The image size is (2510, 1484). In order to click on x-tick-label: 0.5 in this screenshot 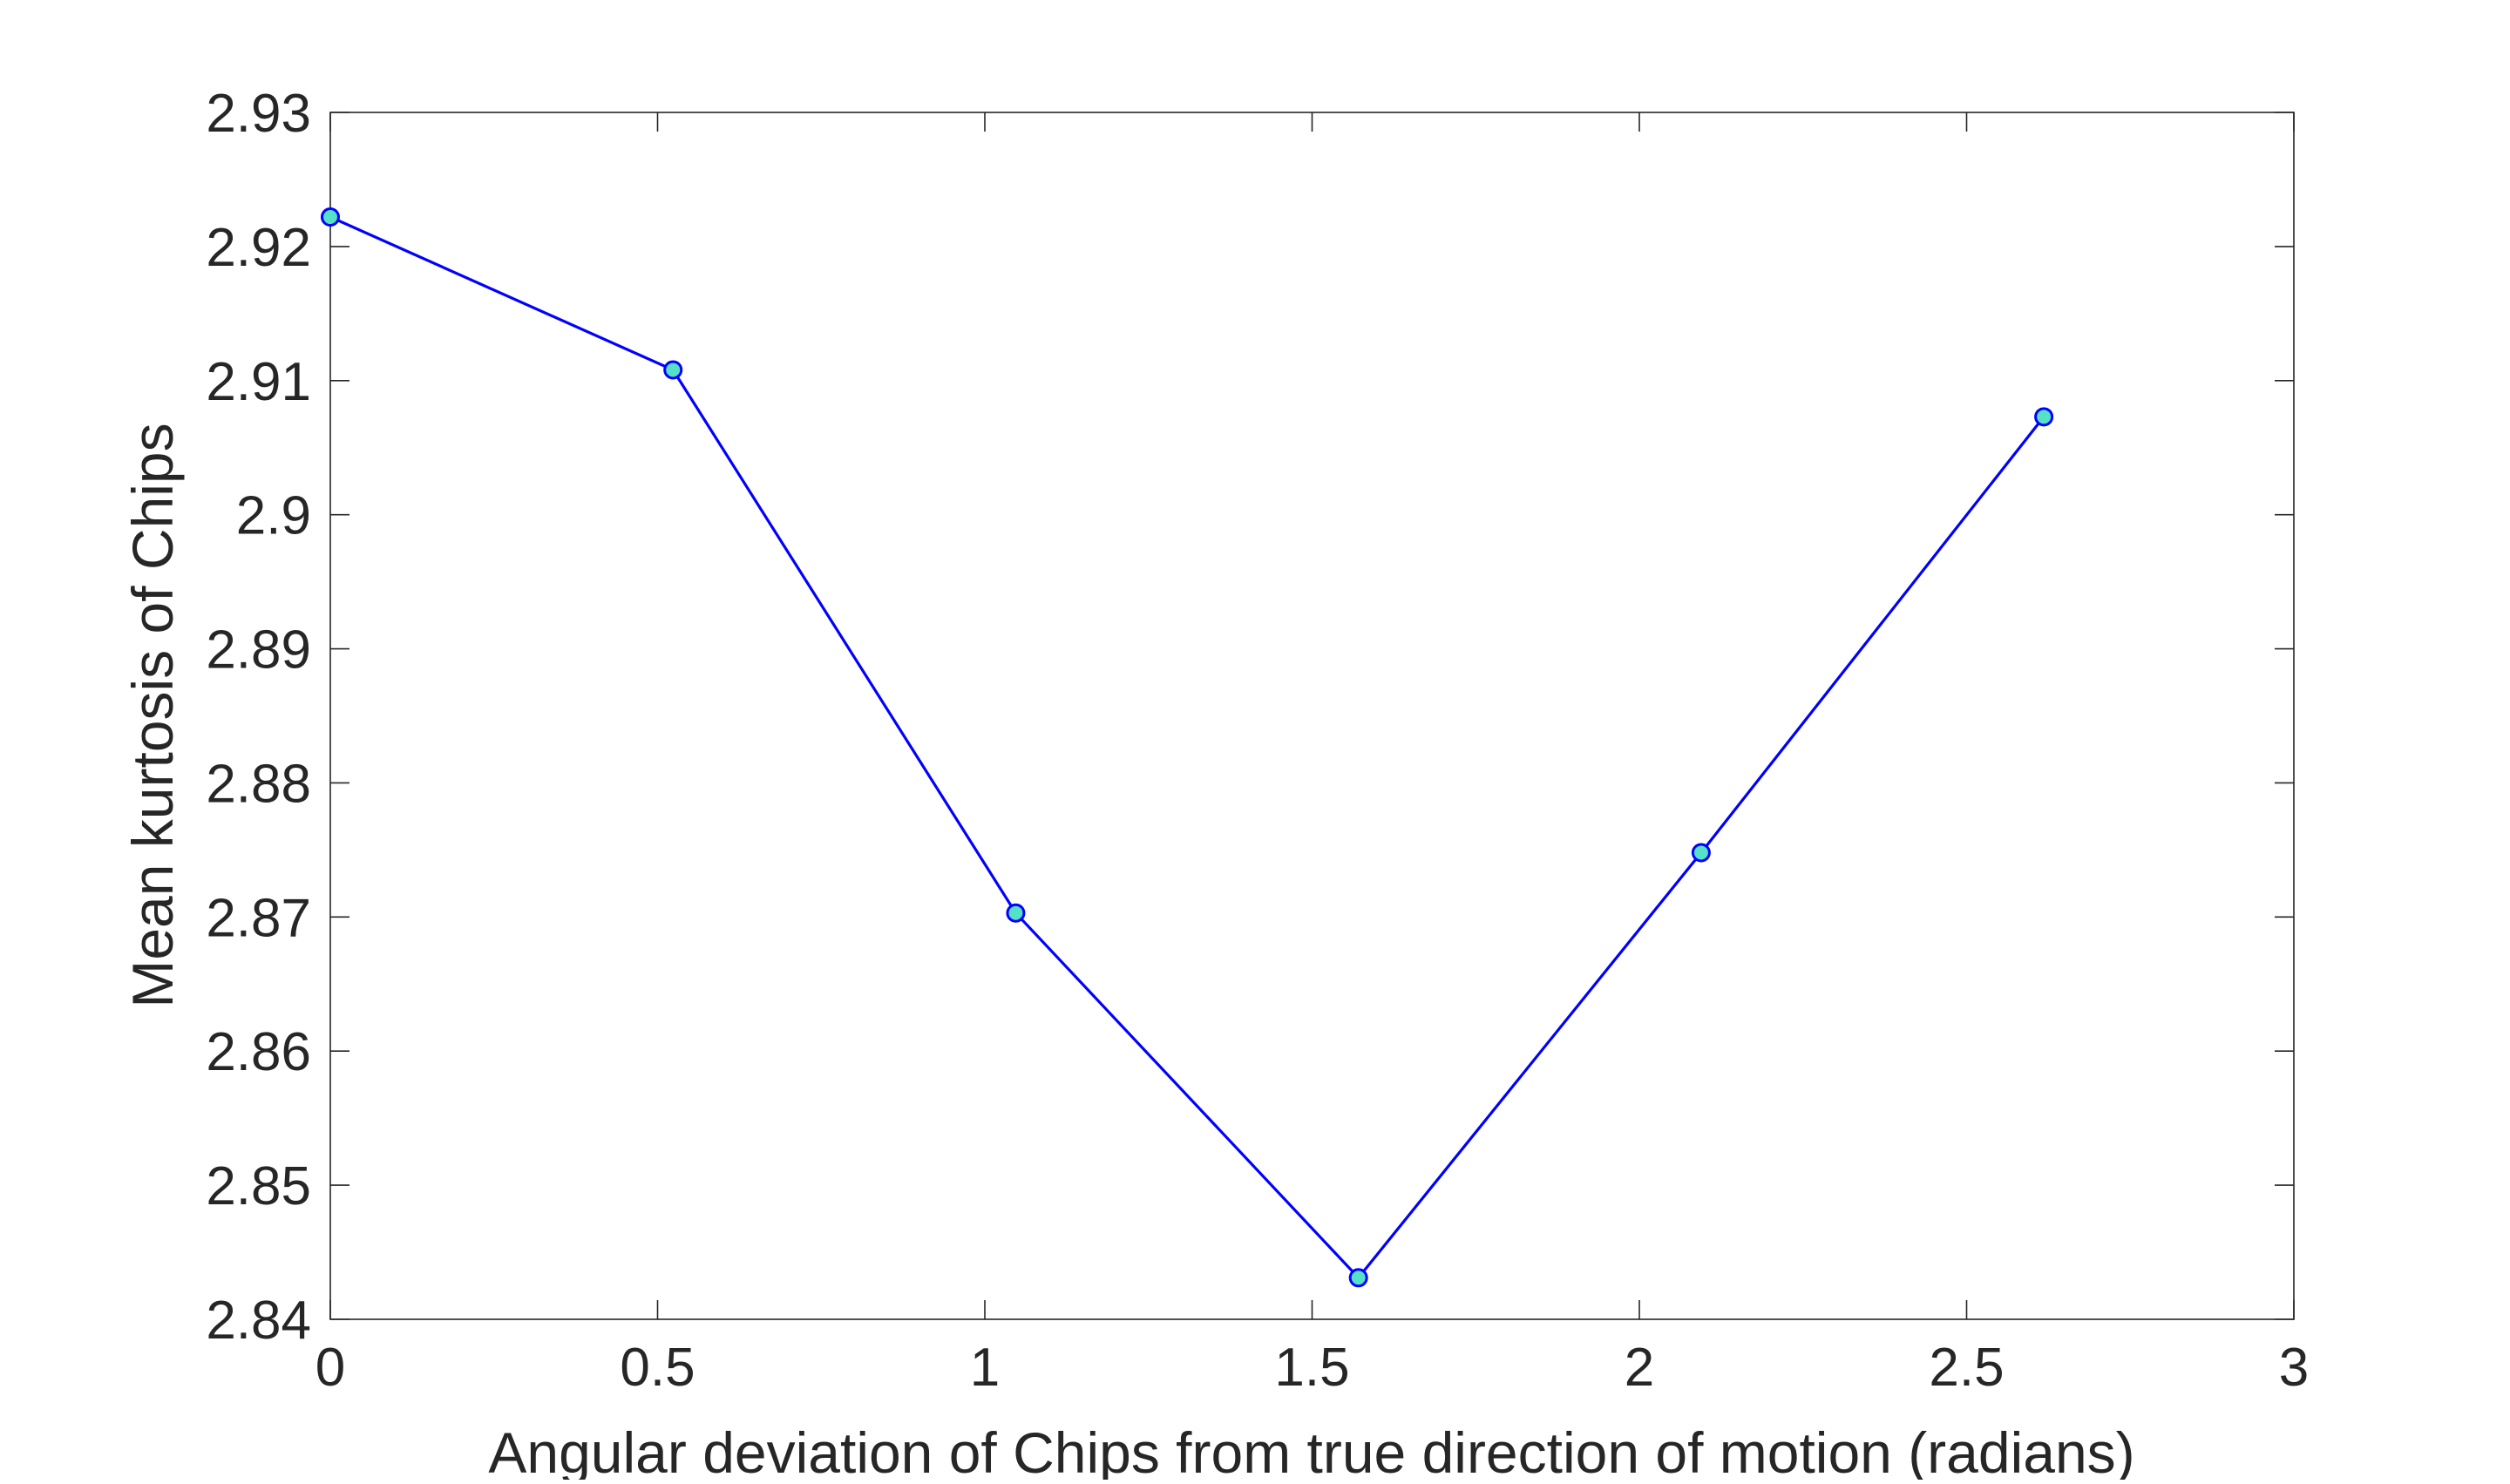, I will do `click(657, 1368)`.